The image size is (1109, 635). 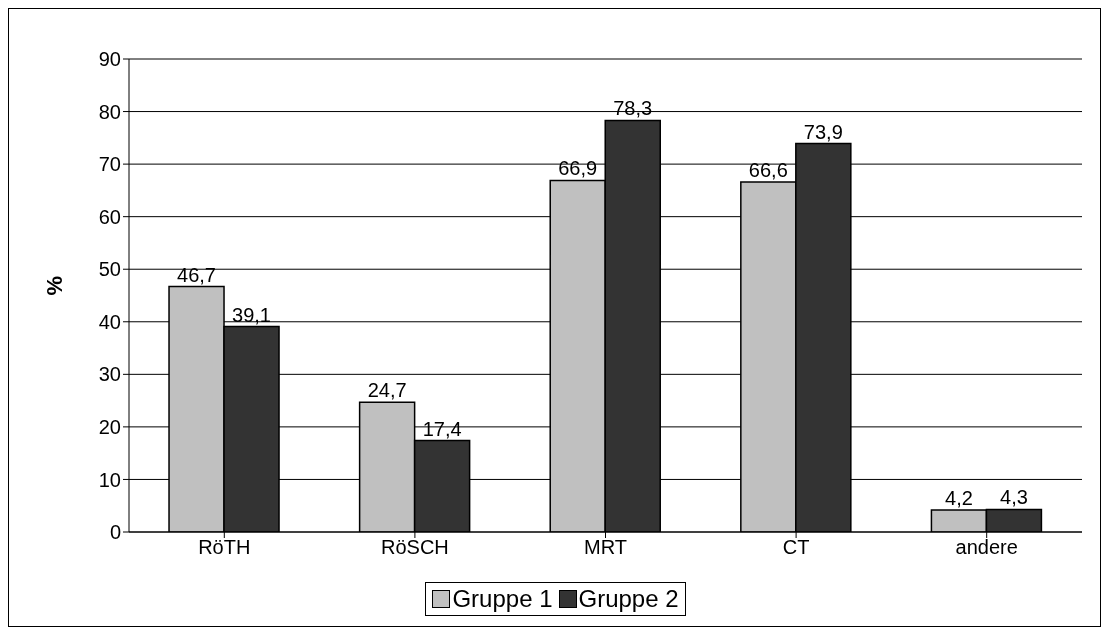 I want to click on data-label: 73,9, so click(x=823, y=131).